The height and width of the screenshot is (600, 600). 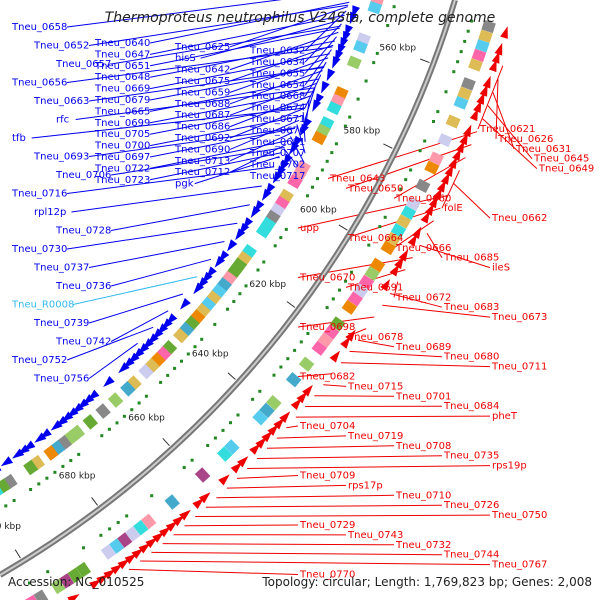 I want to click on gene-label-reverse: rps19p, so click(x=509, y=466).